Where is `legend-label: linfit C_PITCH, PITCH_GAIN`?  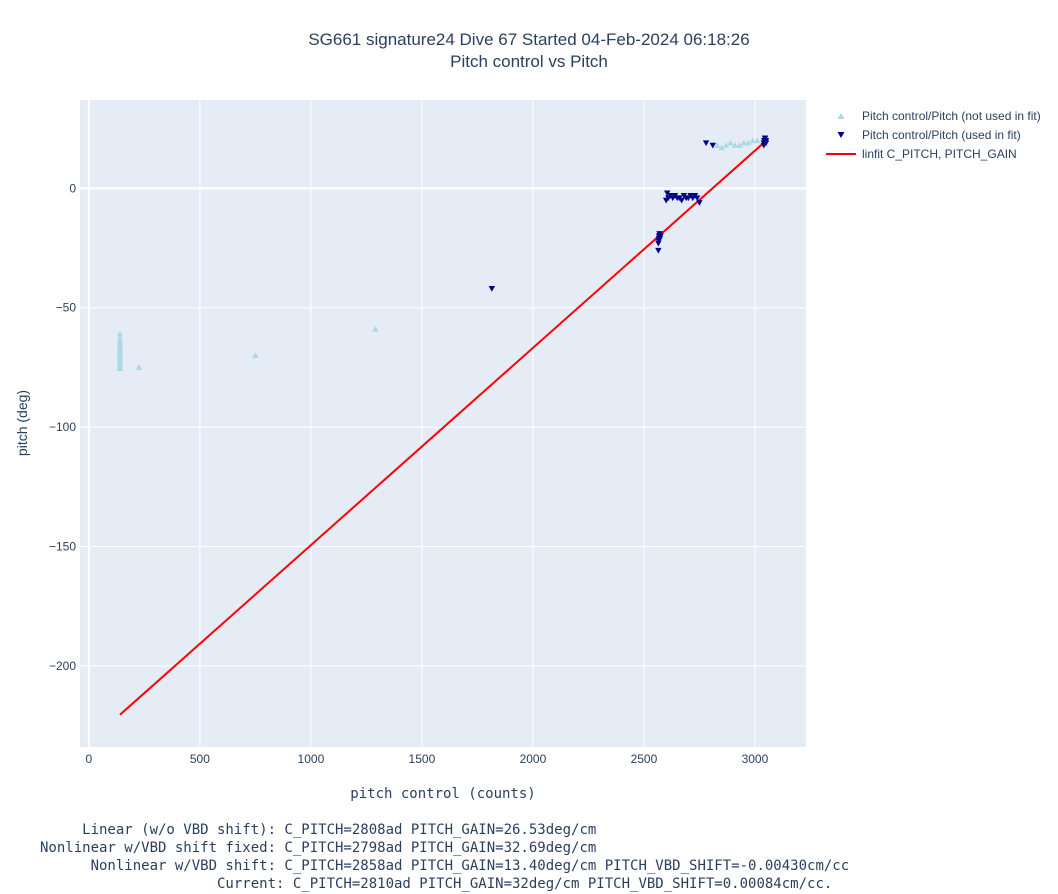 legend-label: linfit C_PITCH, PITCH_GAIN is located at coordinates (939, 153).